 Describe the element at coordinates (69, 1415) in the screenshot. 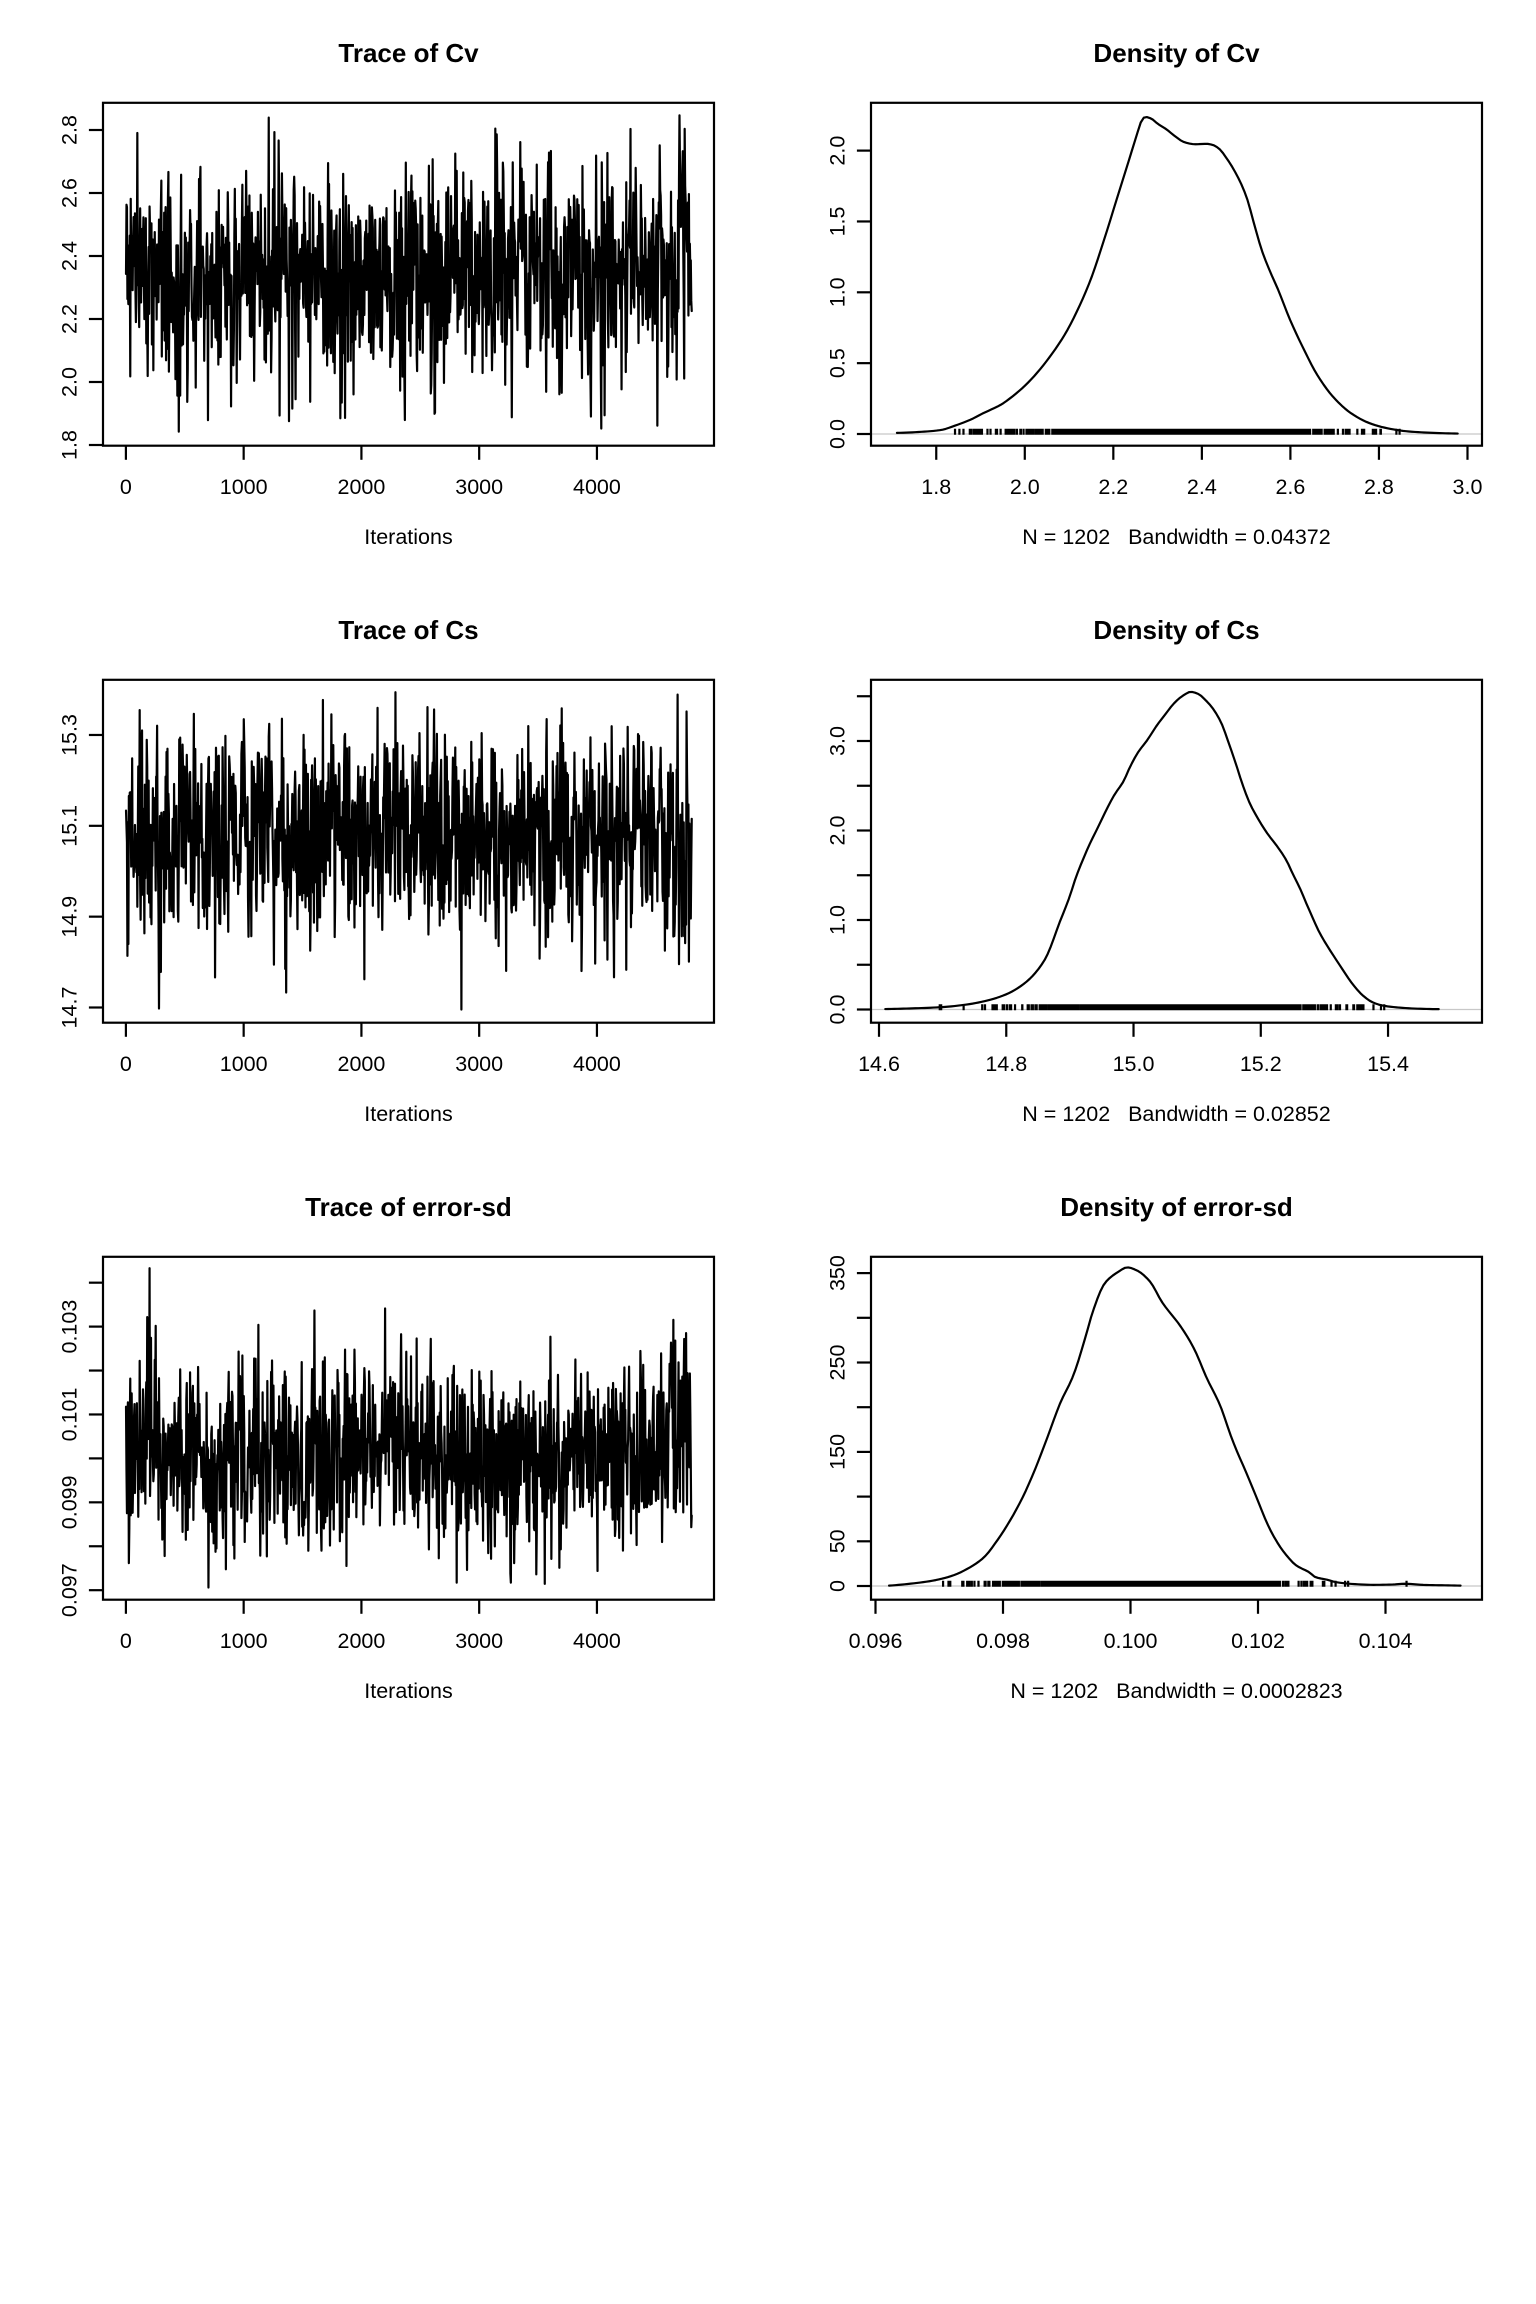

I see `y-tick-label: 0.101` at that location.